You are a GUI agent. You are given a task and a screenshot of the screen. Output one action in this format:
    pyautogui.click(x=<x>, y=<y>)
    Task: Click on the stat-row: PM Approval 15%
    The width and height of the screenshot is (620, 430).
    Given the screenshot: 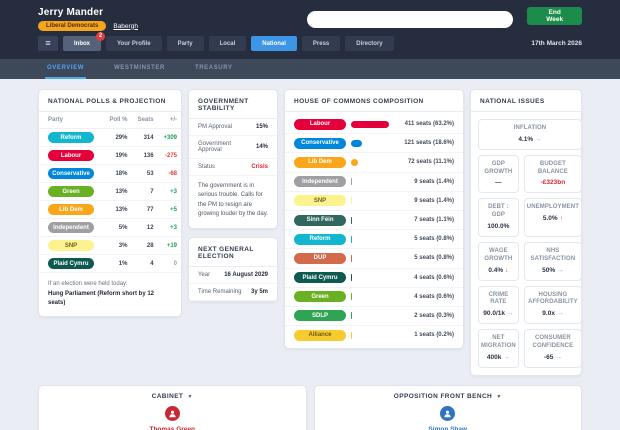 What is the action you would take?
    pyautogui.click(x=233, y=127)
    